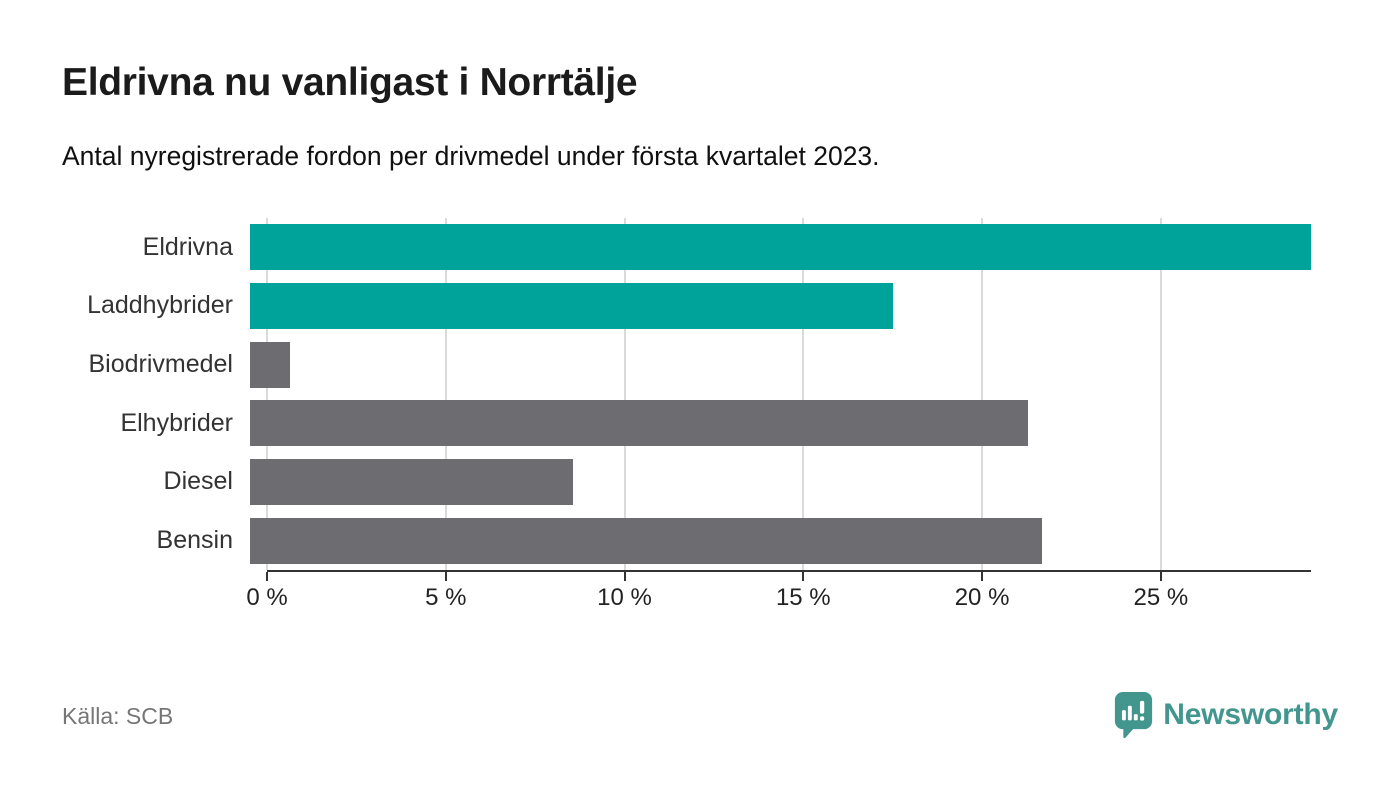 Image resolution: width=1400 pixels, height=793 pixels. I want to click on category-label: Laddhybrider, so click(160, 305).